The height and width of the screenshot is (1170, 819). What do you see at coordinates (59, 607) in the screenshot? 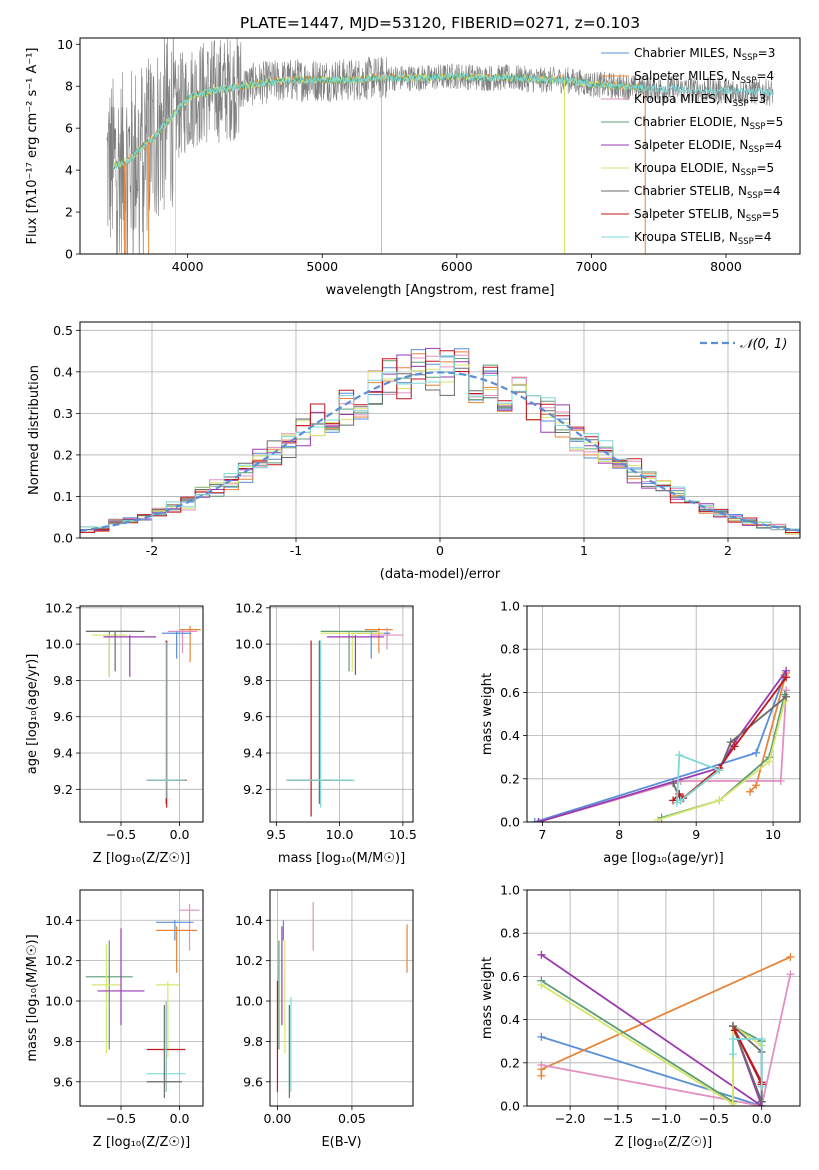
I see `y-tick-label: 10.2` at bounding box center [59, 607].